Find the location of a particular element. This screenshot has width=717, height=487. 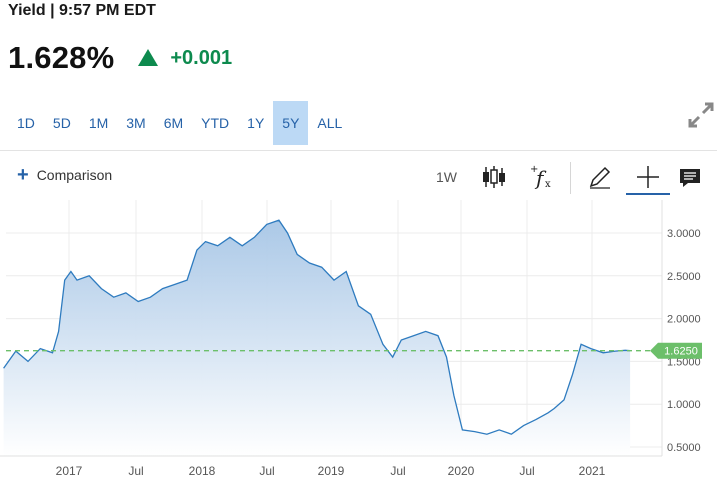

range-3m: 3M is located at coordinates (136, 123).